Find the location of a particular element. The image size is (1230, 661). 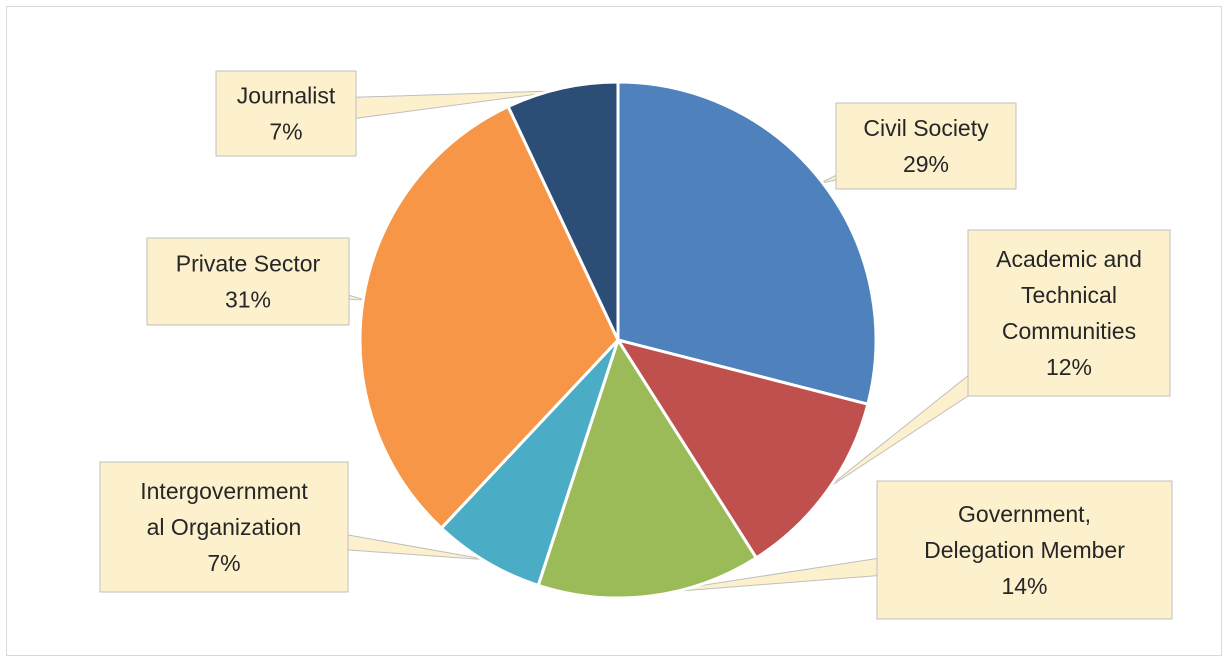

callout-box-intergovernmental-organization is located at coordinates (224, 527).